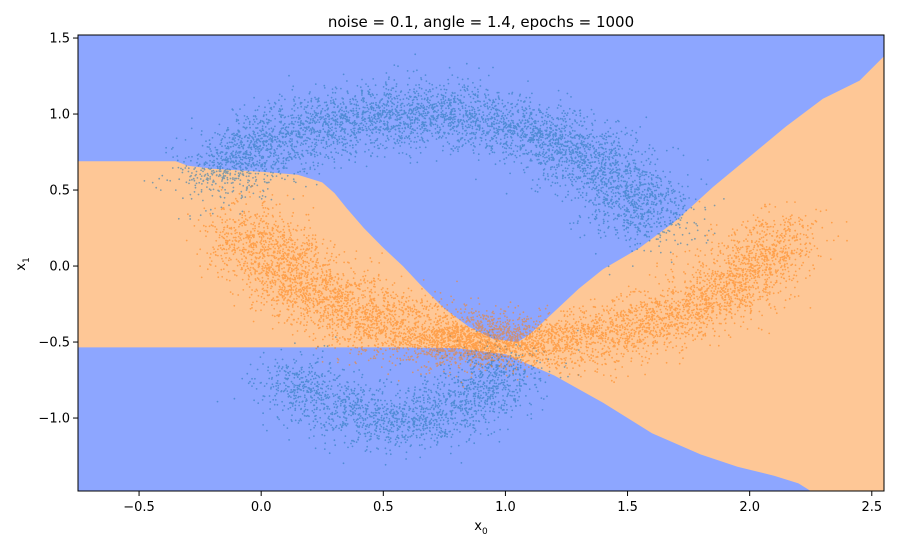 The image size is (900, 550). I want to click on y-axis: −1.0 −0.5 0.0 0.5 1.0 1.5, so click(58, 229).